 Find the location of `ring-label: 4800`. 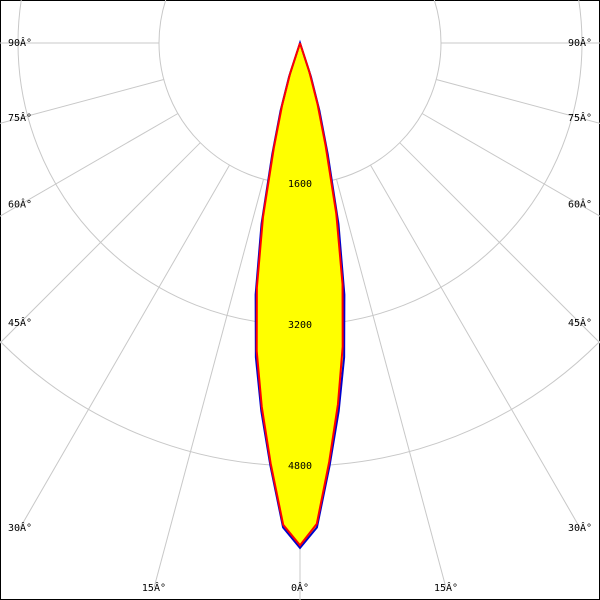

ring-label: 4800 is located at coordinates (300, 466).